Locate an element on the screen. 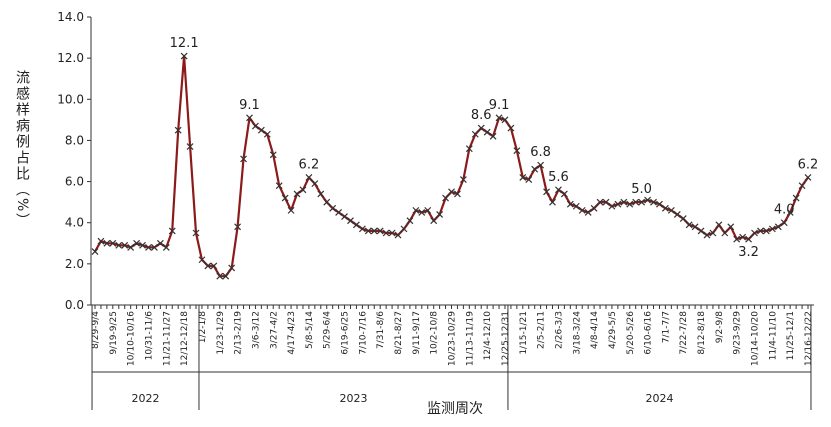  y-tick-label: 2.0 is located at coordinates (74, 264).